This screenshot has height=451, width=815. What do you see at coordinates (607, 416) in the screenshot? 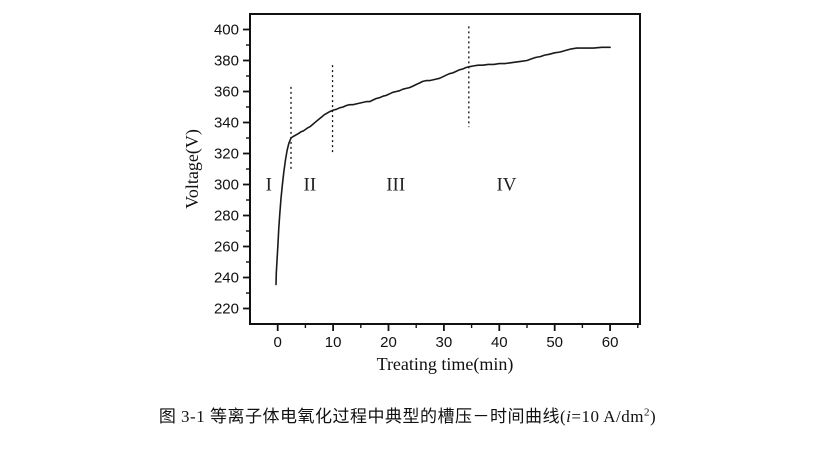
I see `caption-value: =10 A/dm` at bounding box center [607, 416].